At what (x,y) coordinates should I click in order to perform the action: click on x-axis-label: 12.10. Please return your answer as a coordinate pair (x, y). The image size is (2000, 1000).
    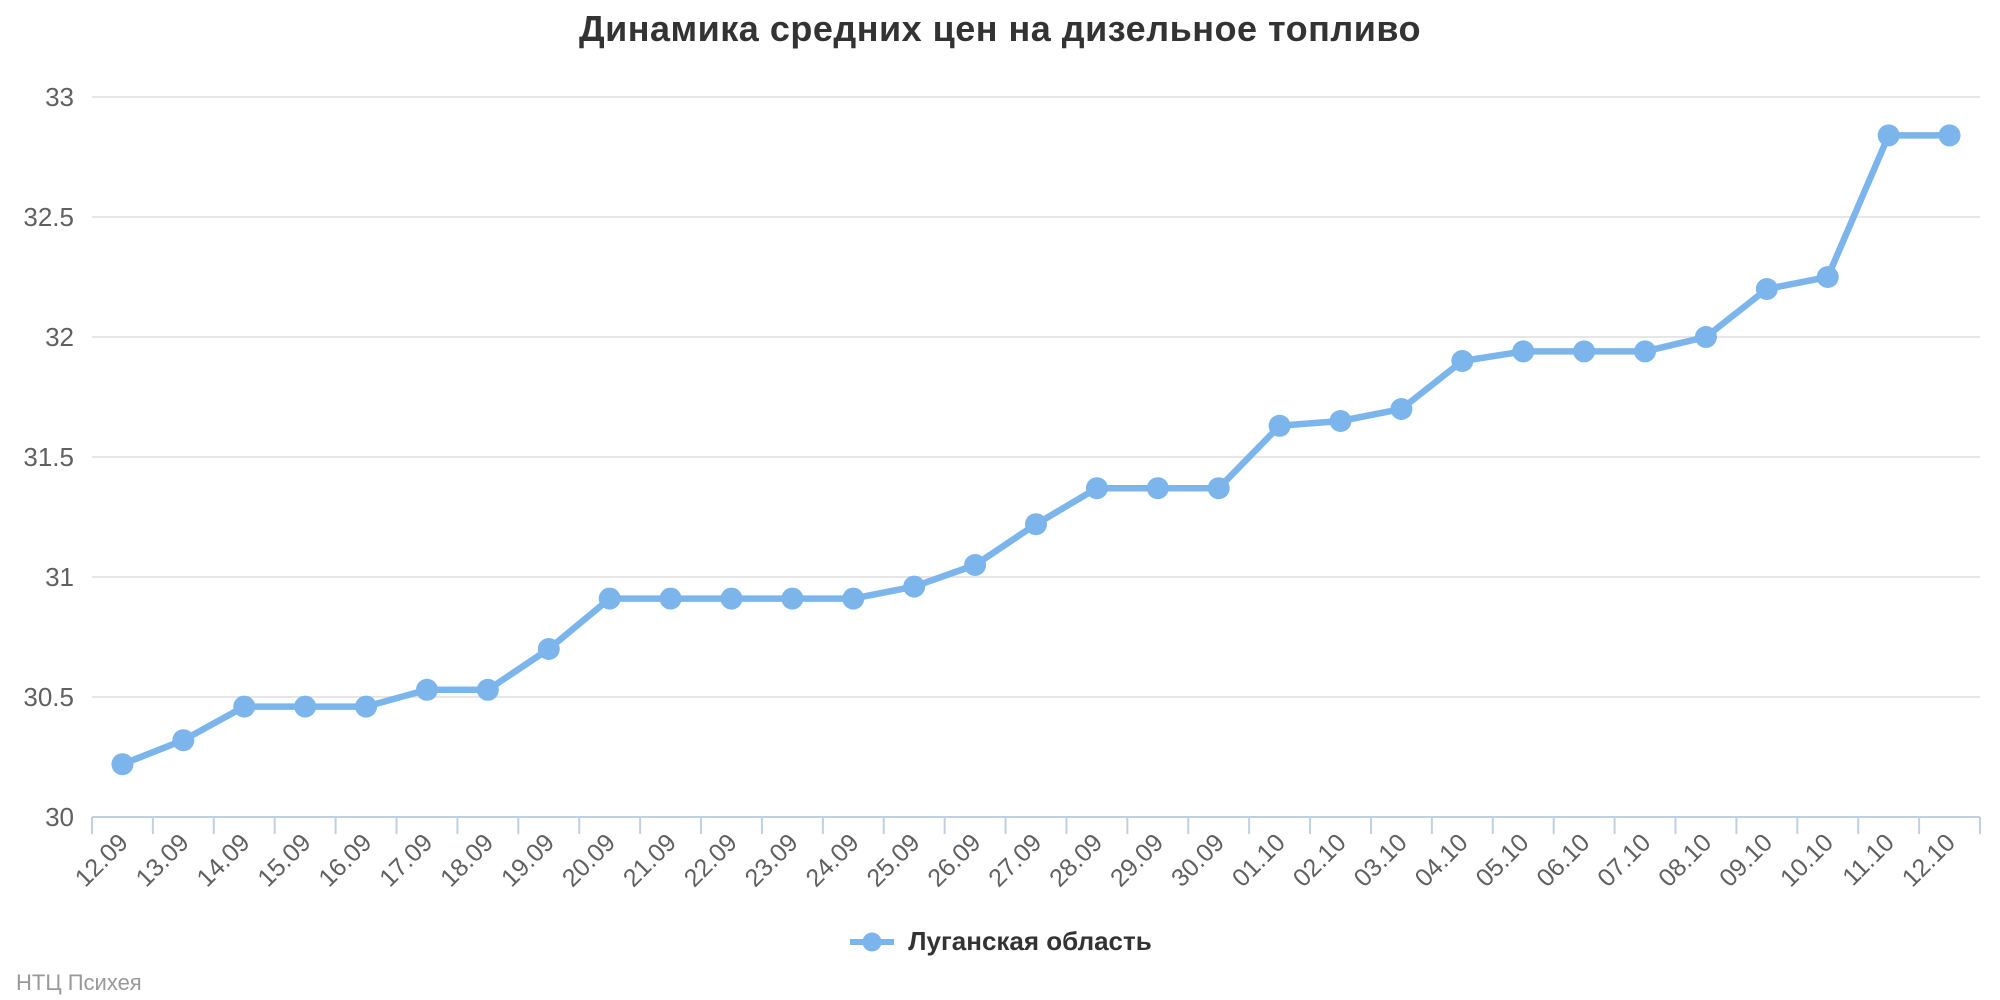
    Looking at the image, I should click on (1929, 860).